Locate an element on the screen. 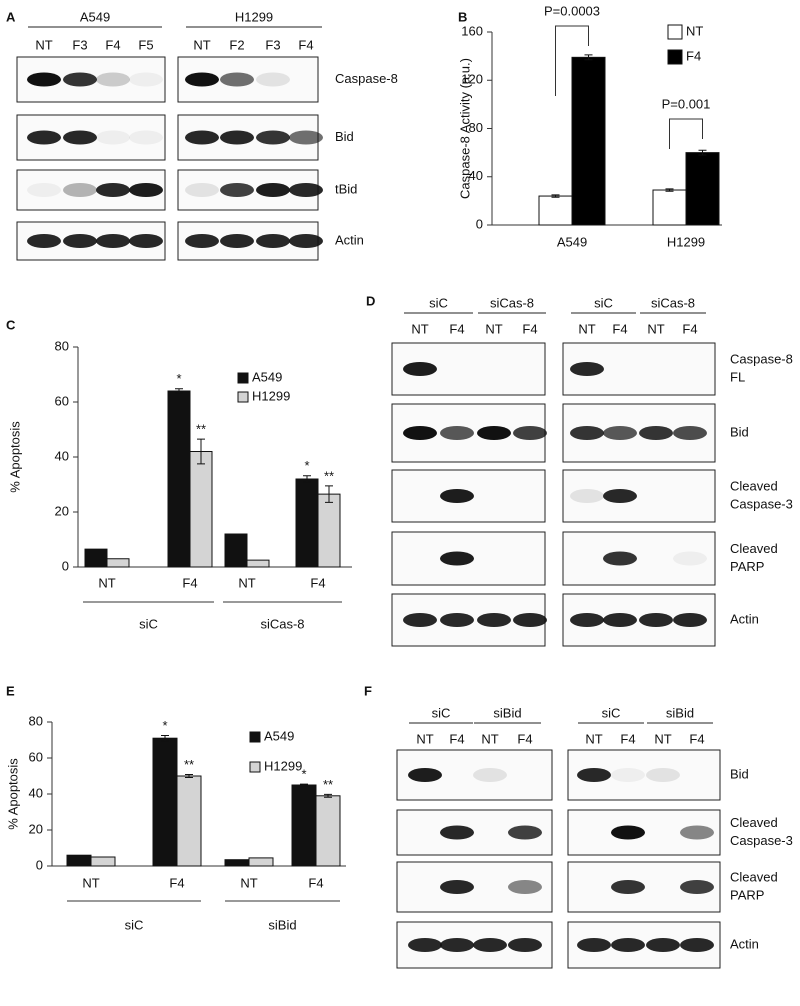 This screenshot has width=800, height=1006. panel-label: F is located at coordinates (368, 690).